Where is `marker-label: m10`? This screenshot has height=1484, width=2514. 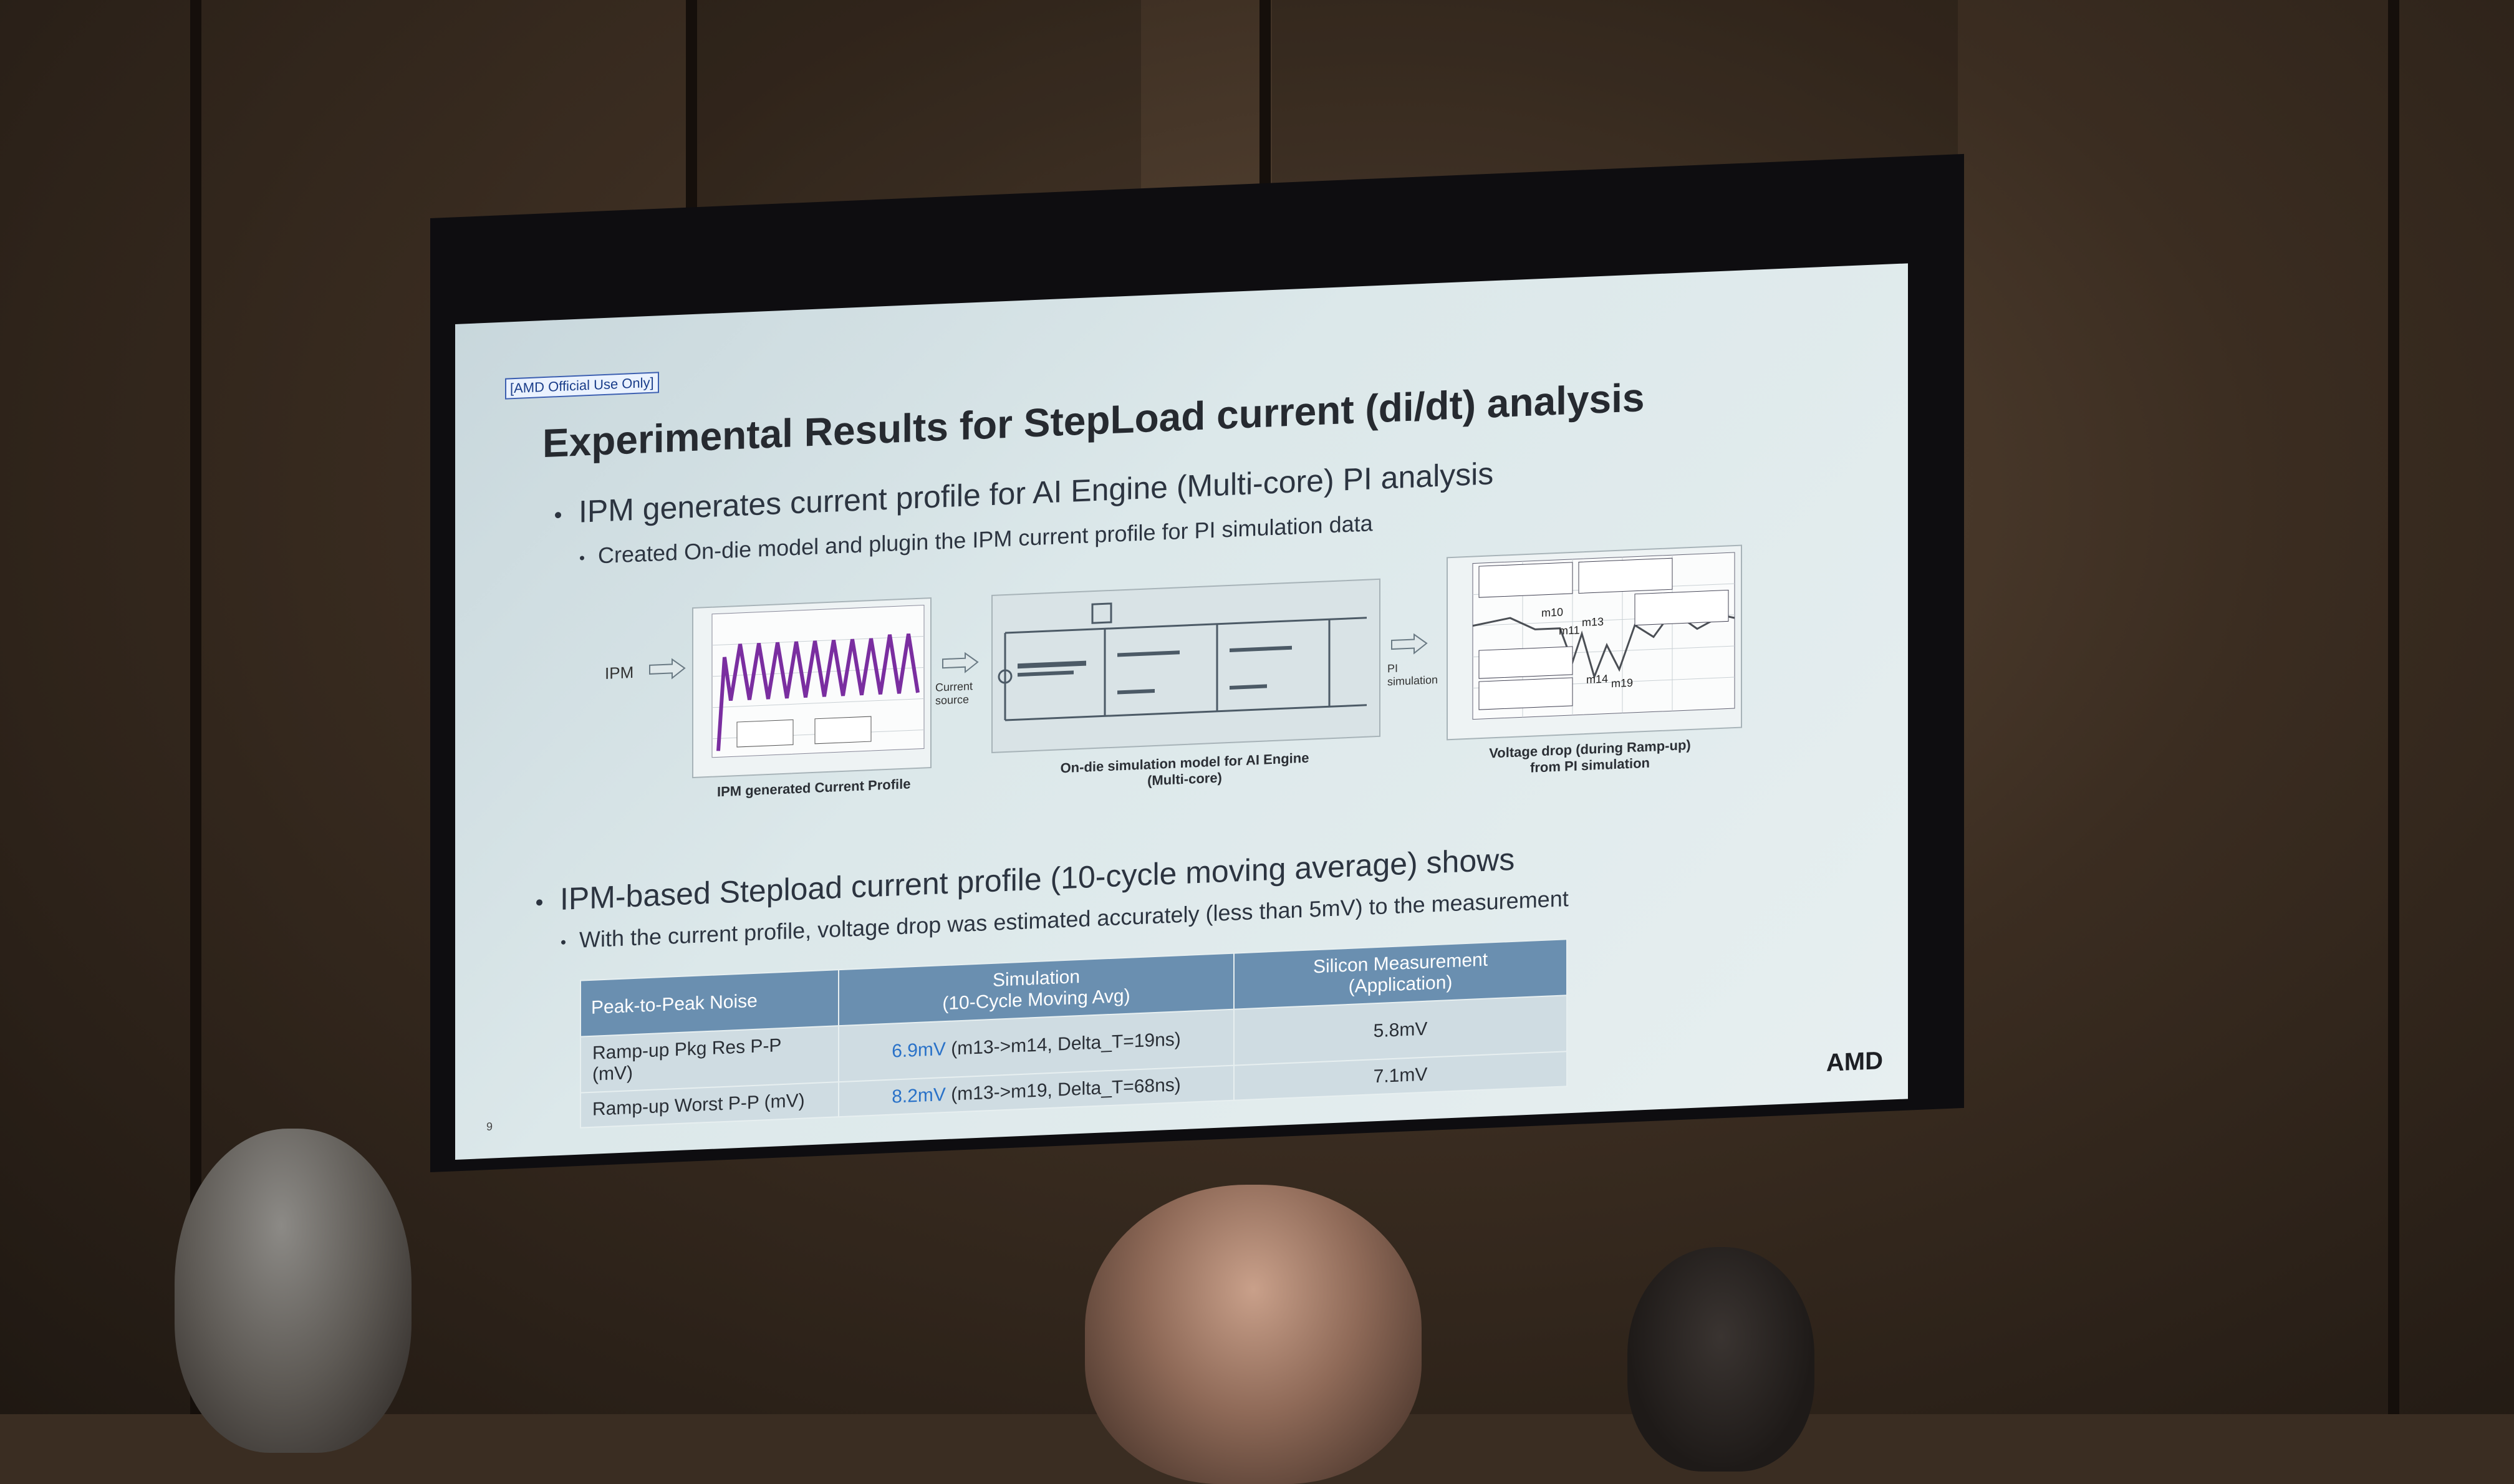
marker-label: m10 is located at coordinates (1552, 612).